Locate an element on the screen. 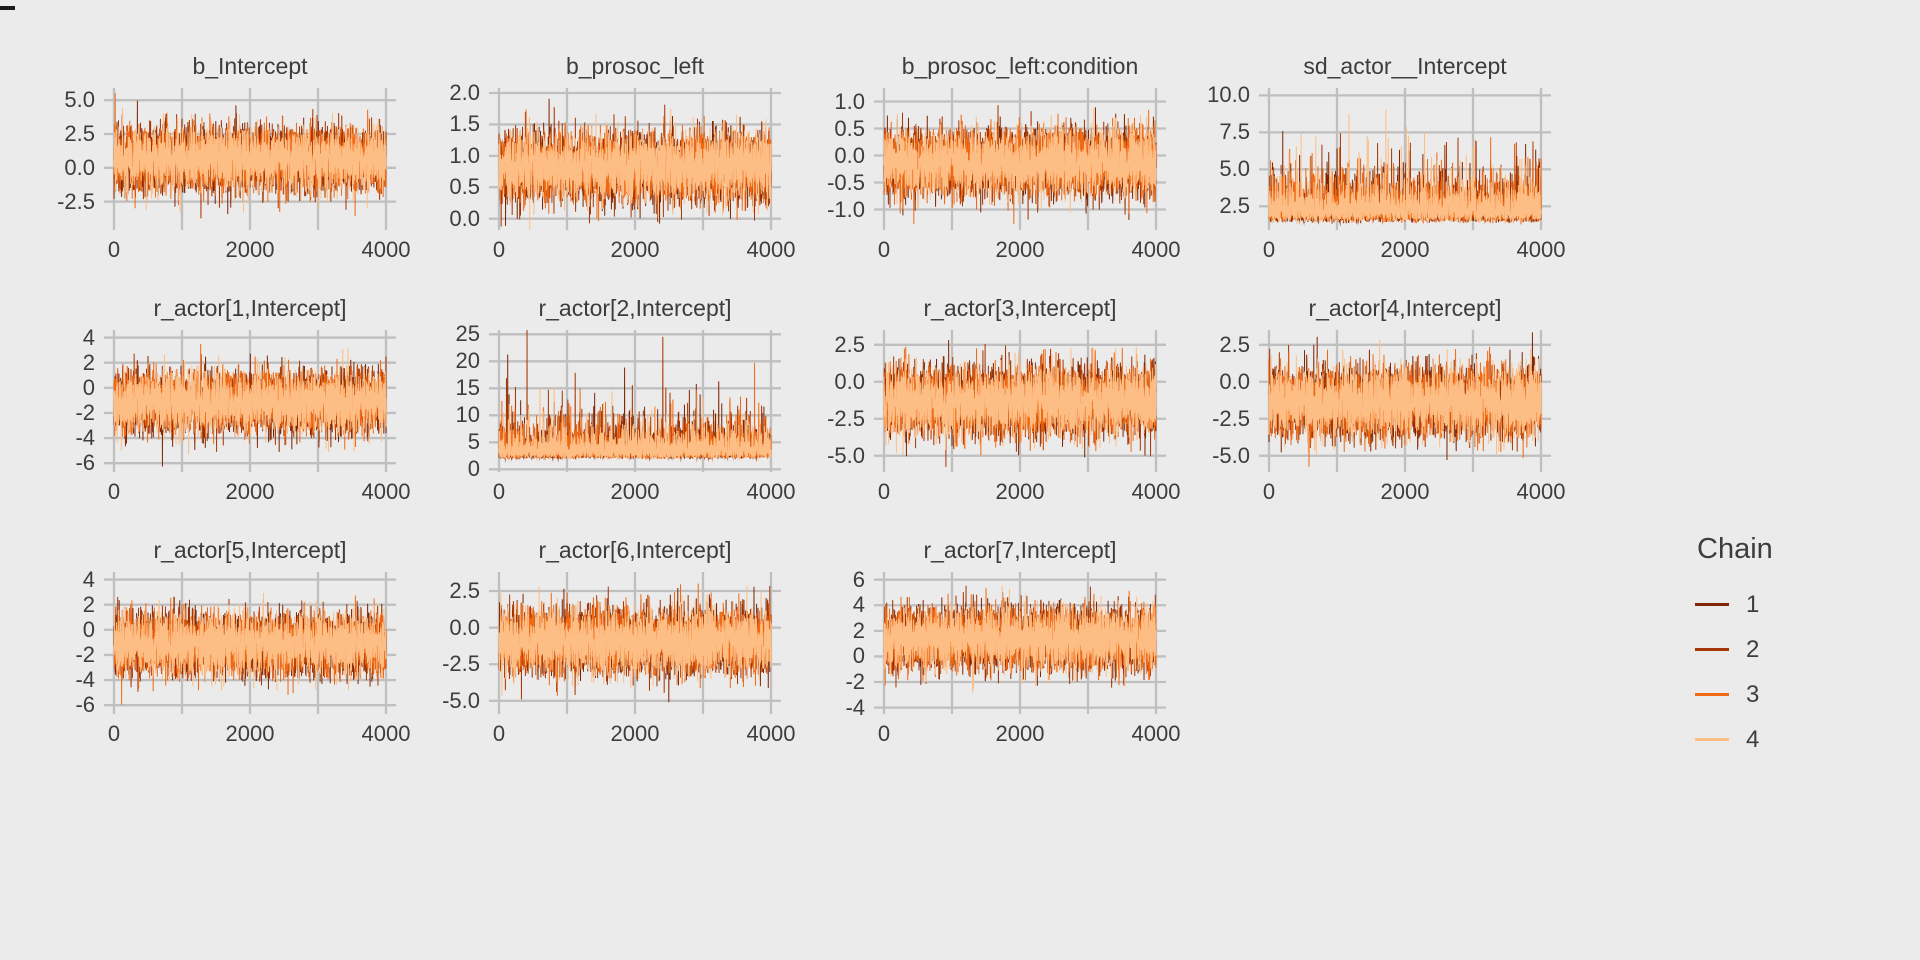  facet-title: r_actor[6,Intercept] is located at coordinates (635, 550).